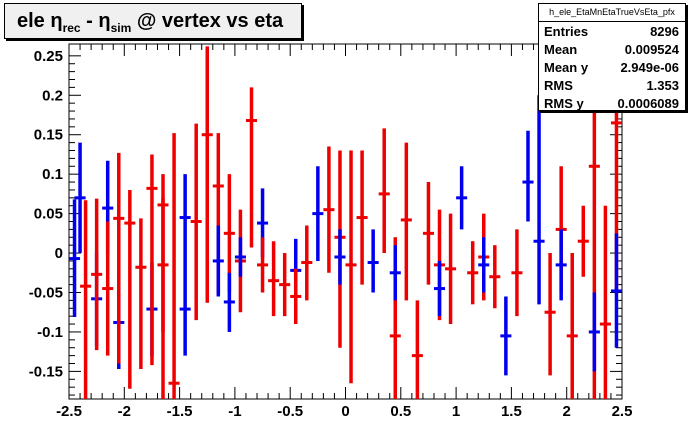  What do you see at coordinates (345, 411) in the screenshot?
I see `x-tick-label: 0` at bounding box center [345, 411].